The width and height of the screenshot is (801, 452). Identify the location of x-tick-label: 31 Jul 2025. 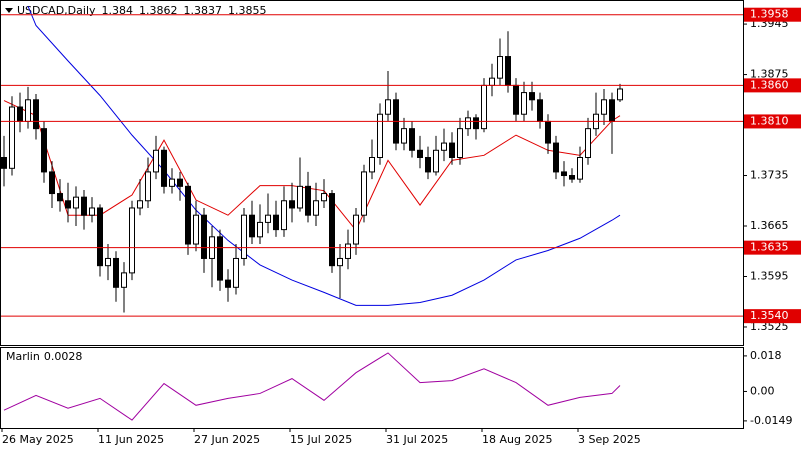
(417, 439).